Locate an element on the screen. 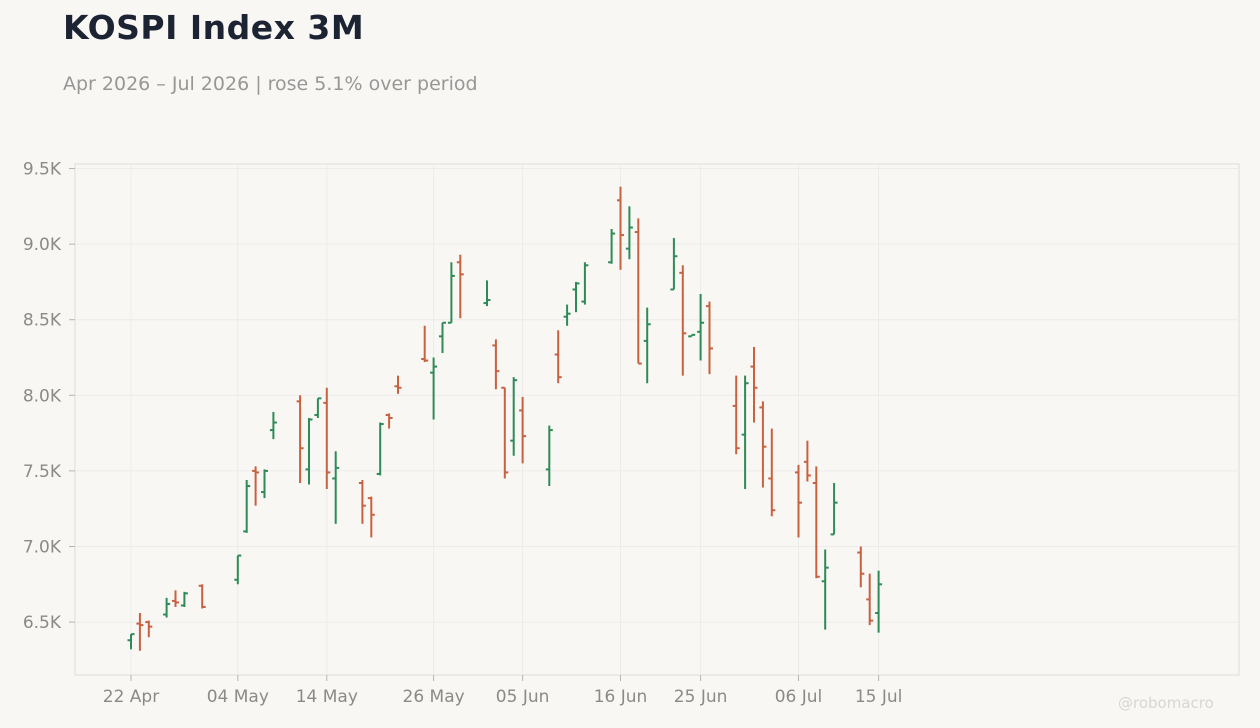  y-tick-label: 6.5K is located at coordinates (42, 623).